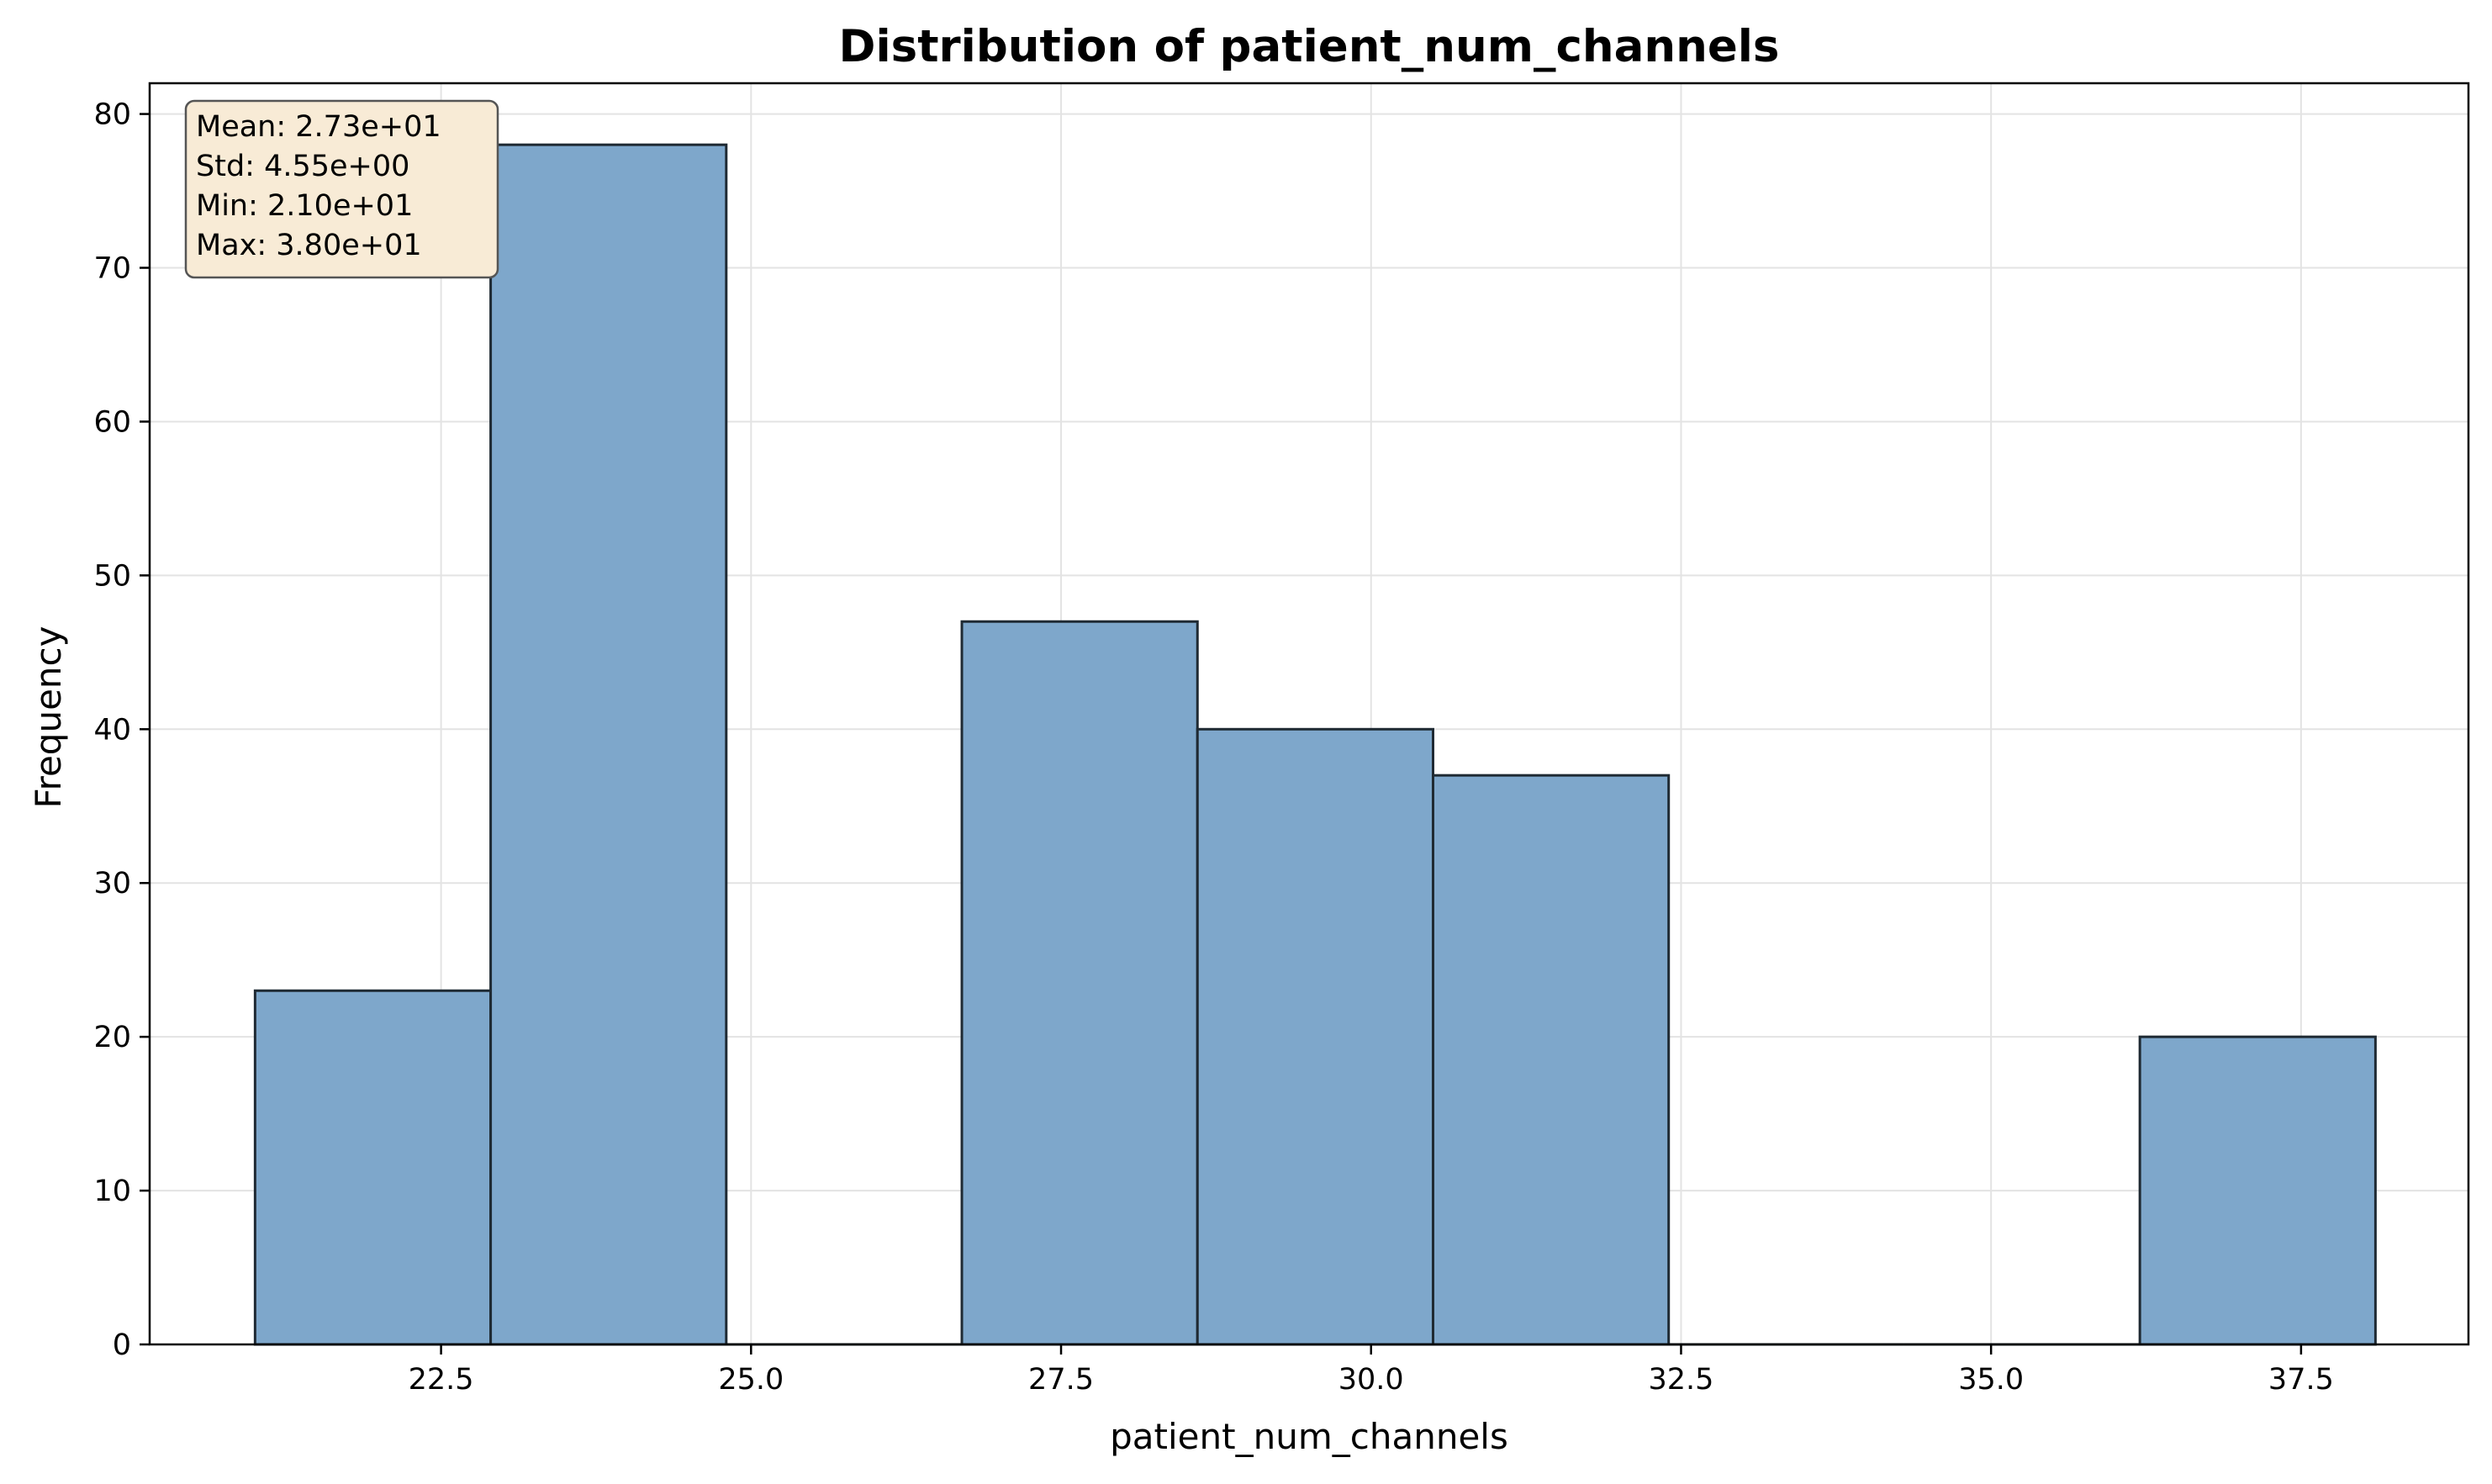  What do you see at coordinates (1680, 1380) in the screenshot?
I see `x-tick-label: 32.5` at bounding box center [1680, 1380].